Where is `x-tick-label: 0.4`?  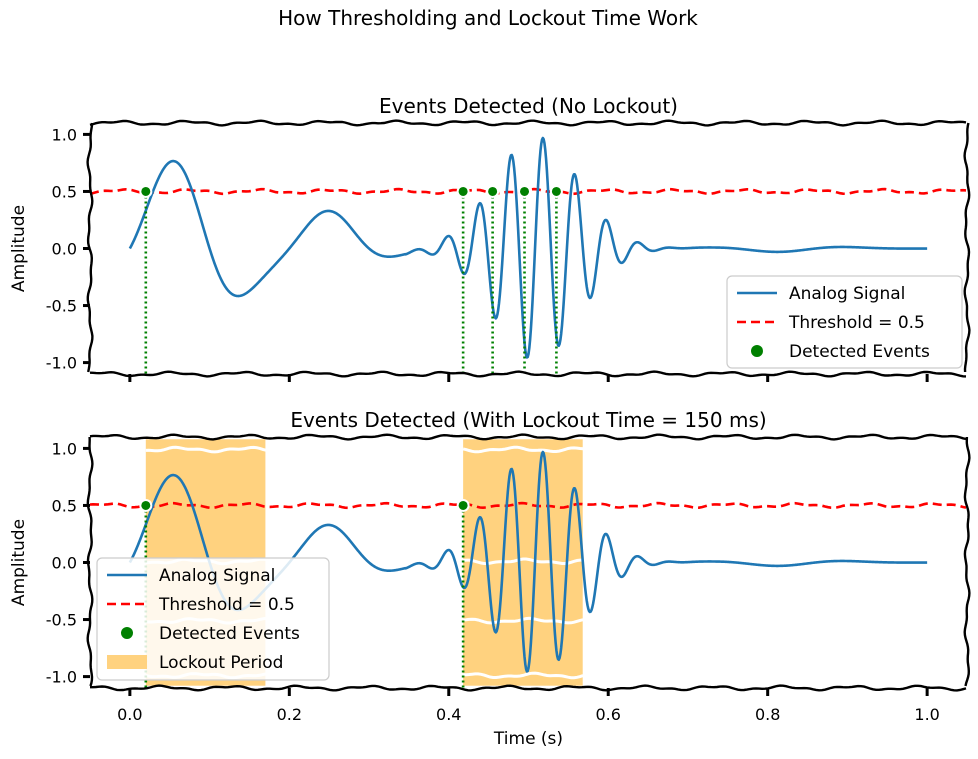 x-tick-label: 0.4 is located at coordinates (448, 714).